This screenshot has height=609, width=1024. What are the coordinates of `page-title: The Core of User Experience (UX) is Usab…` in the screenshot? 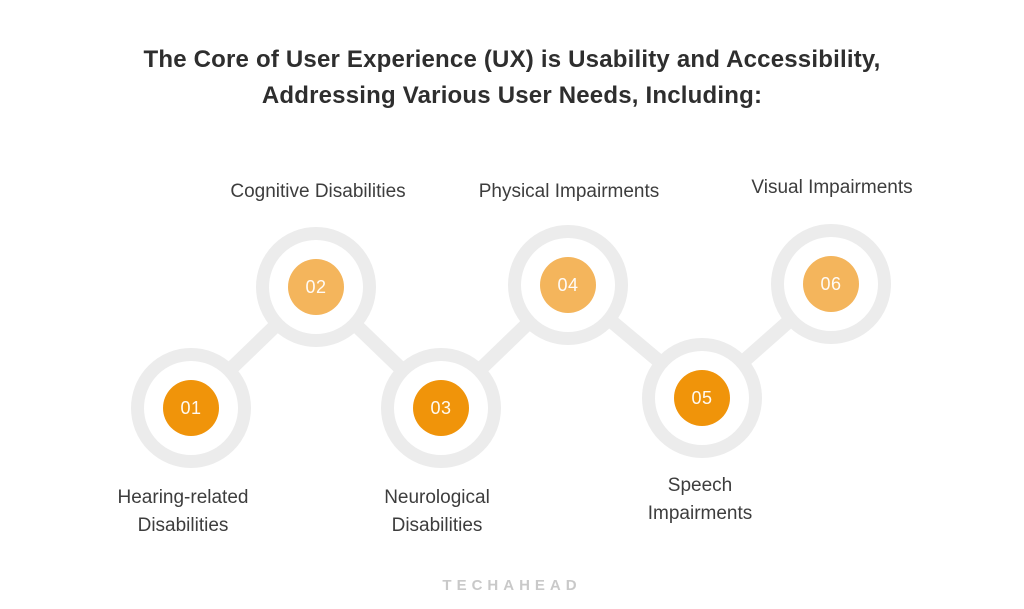 It's located at (512, 78).